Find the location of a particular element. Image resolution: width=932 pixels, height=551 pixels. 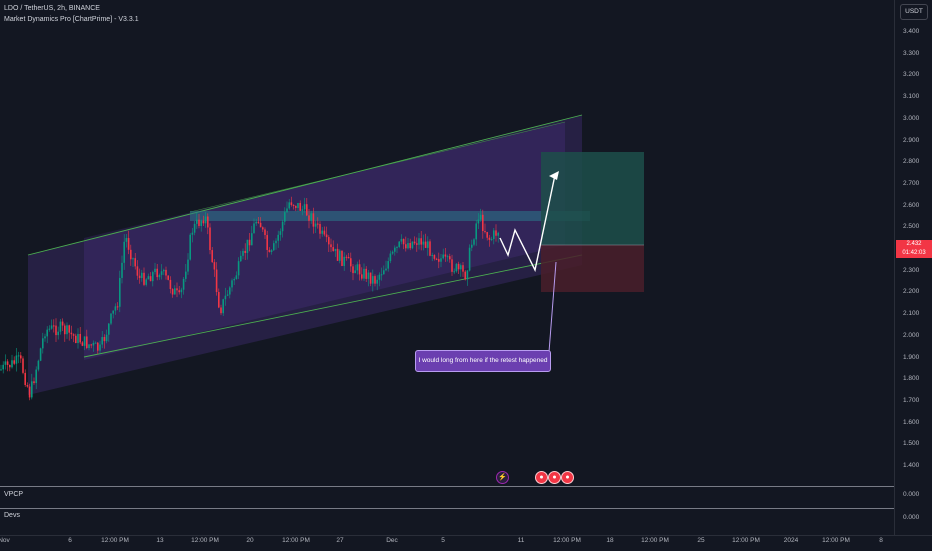

time-label: 2024 is located at coordinates (791, 540).